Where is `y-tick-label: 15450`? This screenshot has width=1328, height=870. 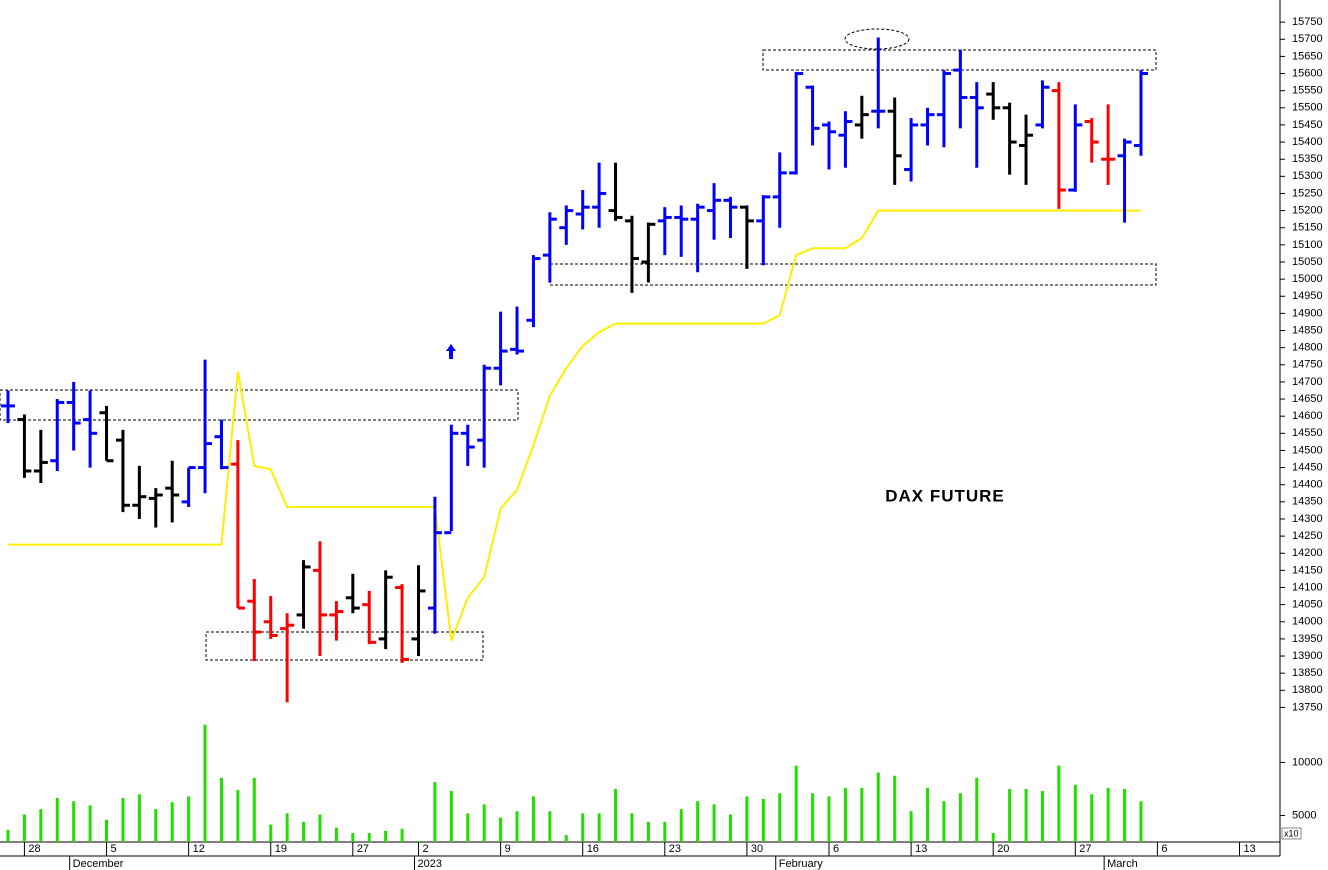 y-tick-label: 15450 is located at coordinates (1307, 125).